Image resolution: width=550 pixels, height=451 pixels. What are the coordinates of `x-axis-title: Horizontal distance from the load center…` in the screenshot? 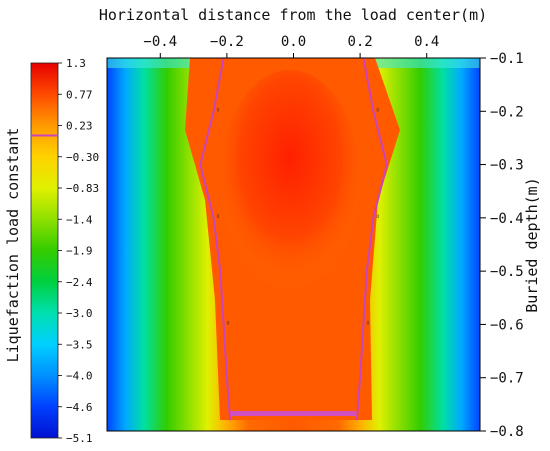 It's located at (293, 15).